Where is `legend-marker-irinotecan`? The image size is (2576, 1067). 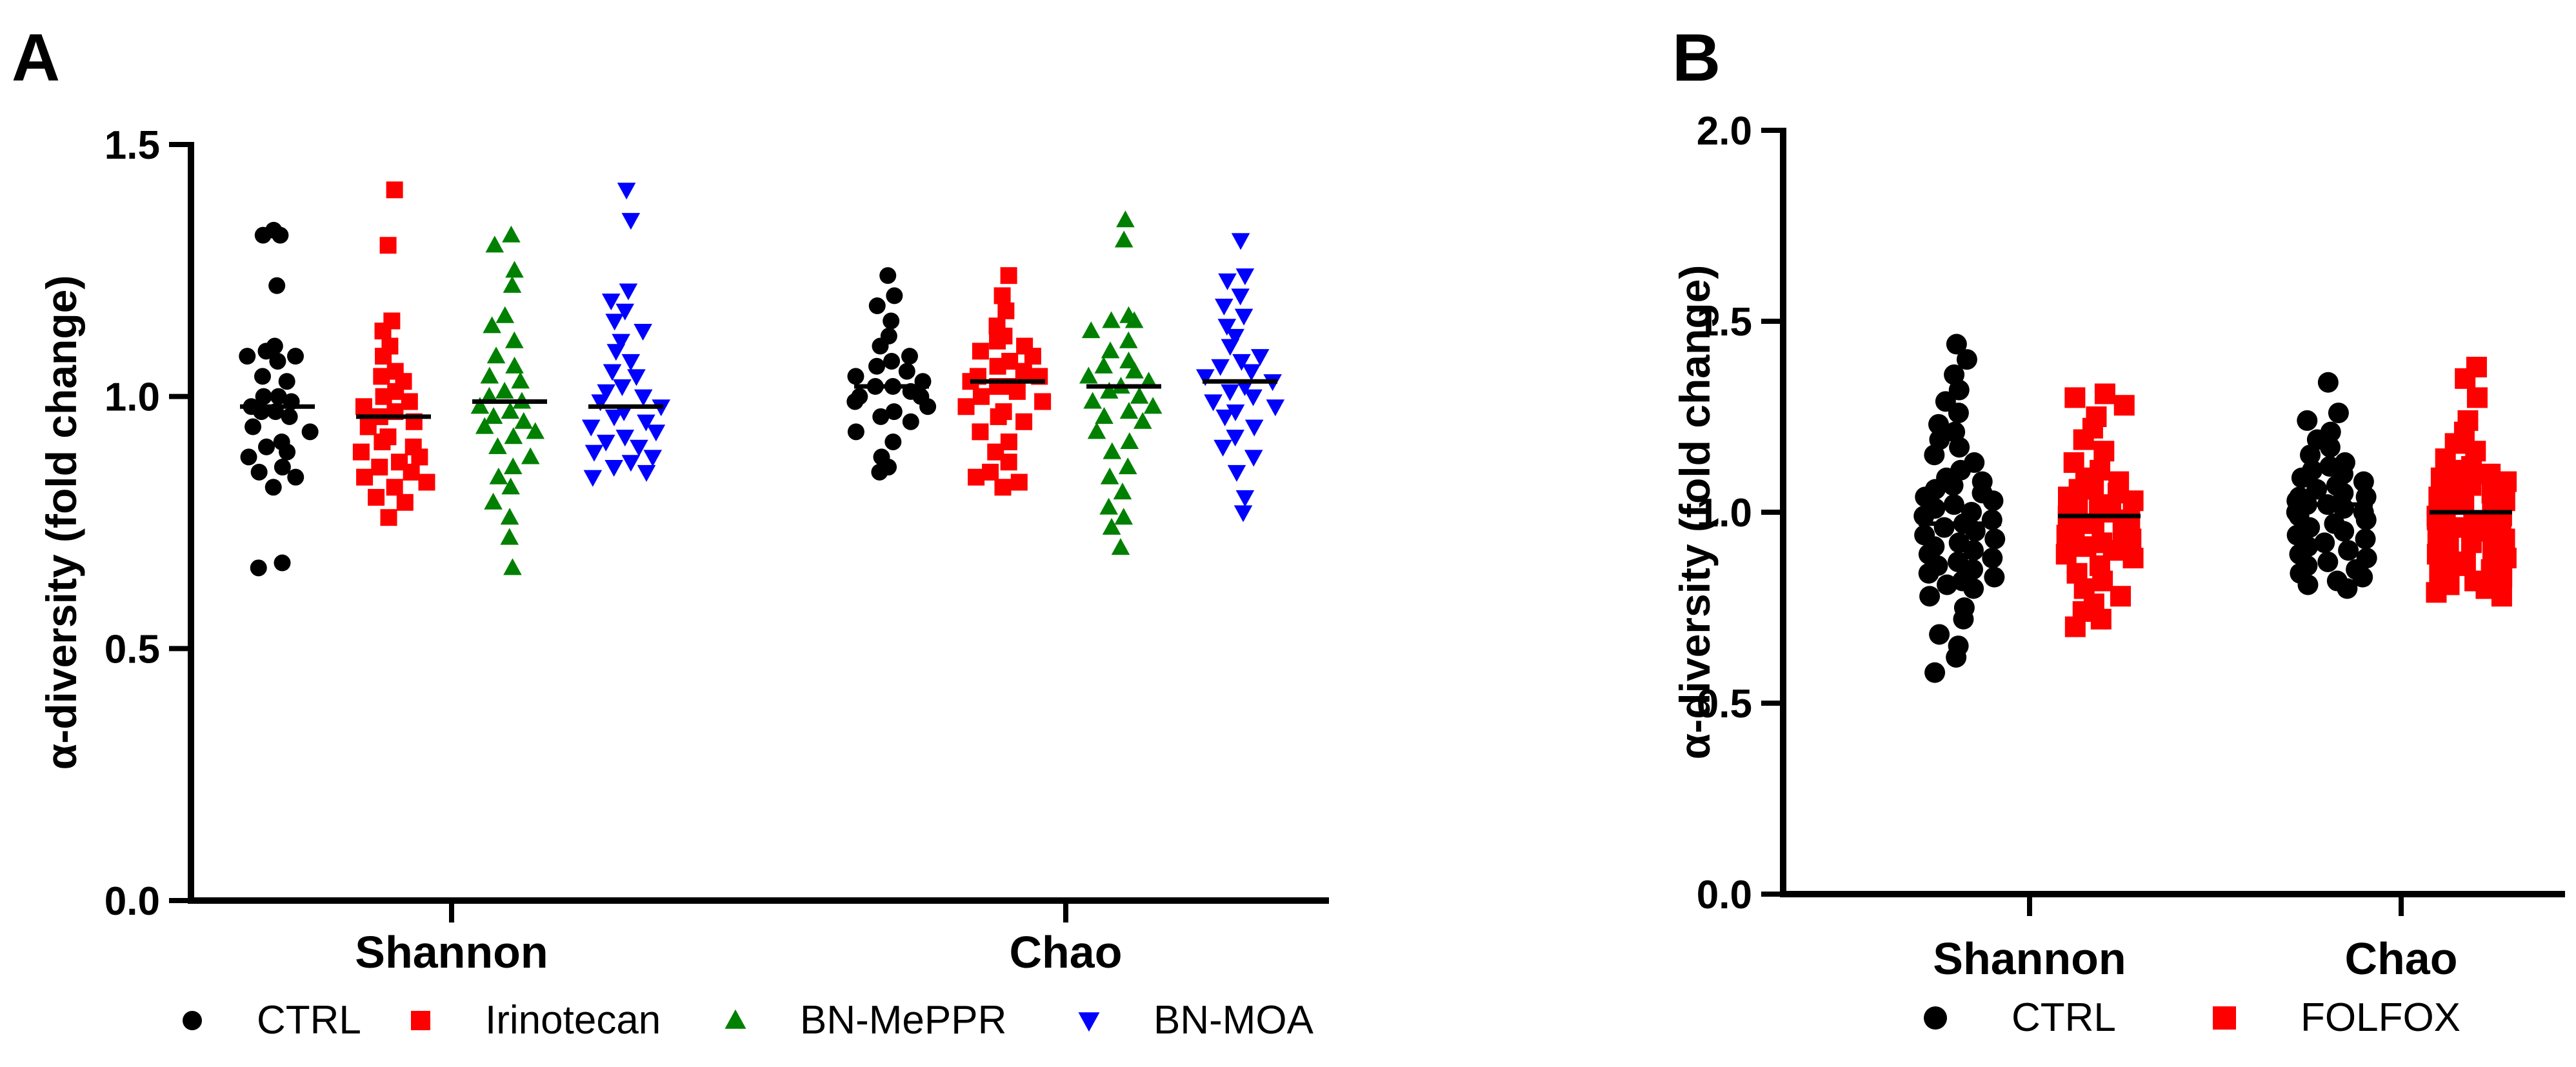
legend-marker-irinotecan is located at coordinates (420, 1020).